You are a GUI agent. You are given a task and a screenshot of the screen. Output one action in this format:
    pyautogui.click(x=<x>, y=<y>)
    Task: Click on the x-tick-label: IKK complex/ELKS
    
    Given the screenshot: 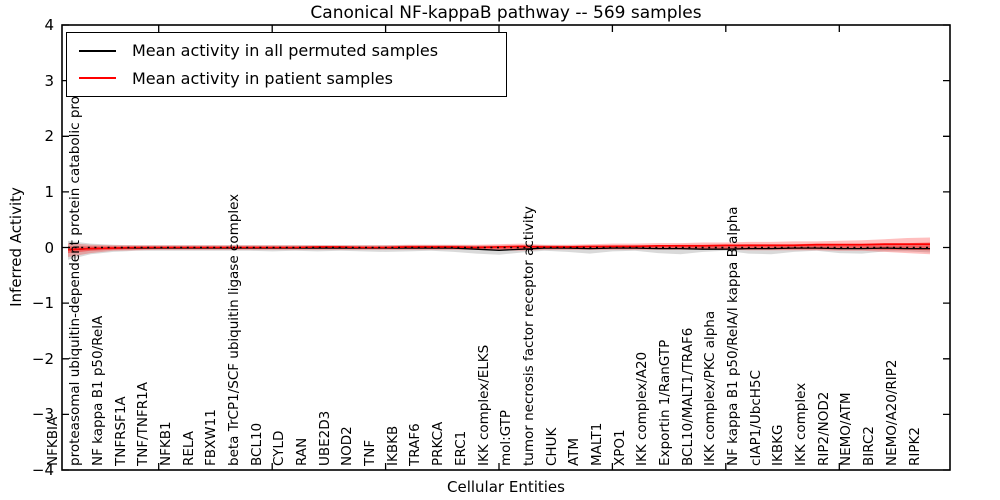 What is the action you would take?
    pyautogui.click(x=483, y=405)
    